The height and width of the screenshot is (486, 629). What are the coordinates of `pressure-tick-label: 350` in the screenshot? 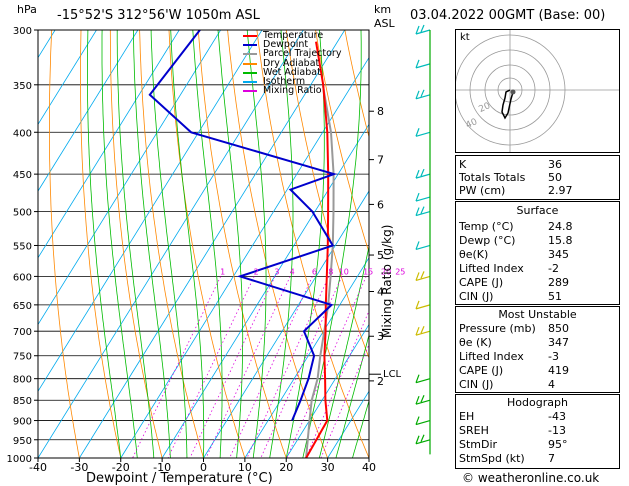 It's located at (22, 86).